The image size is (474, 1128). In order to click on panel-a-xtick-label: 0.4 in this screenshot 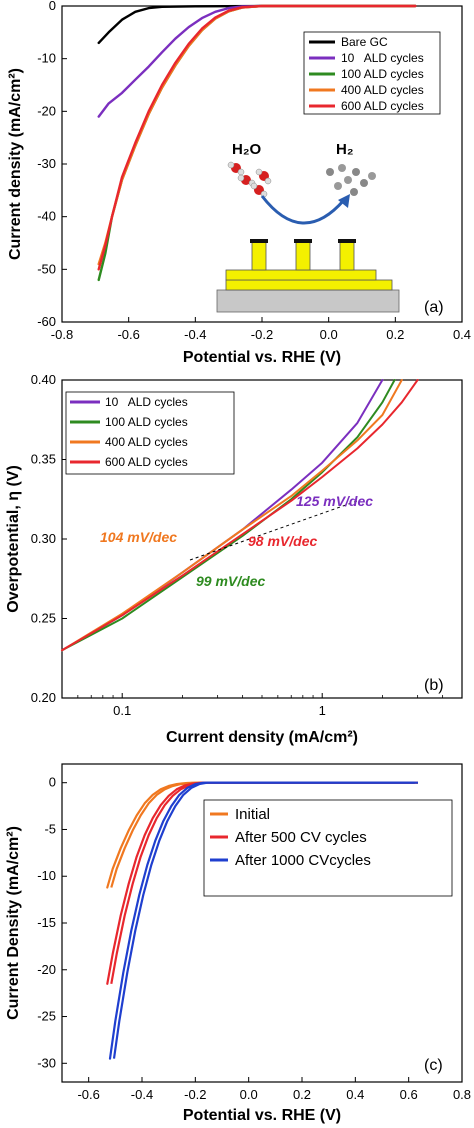, I will do `click(462, 334)`.